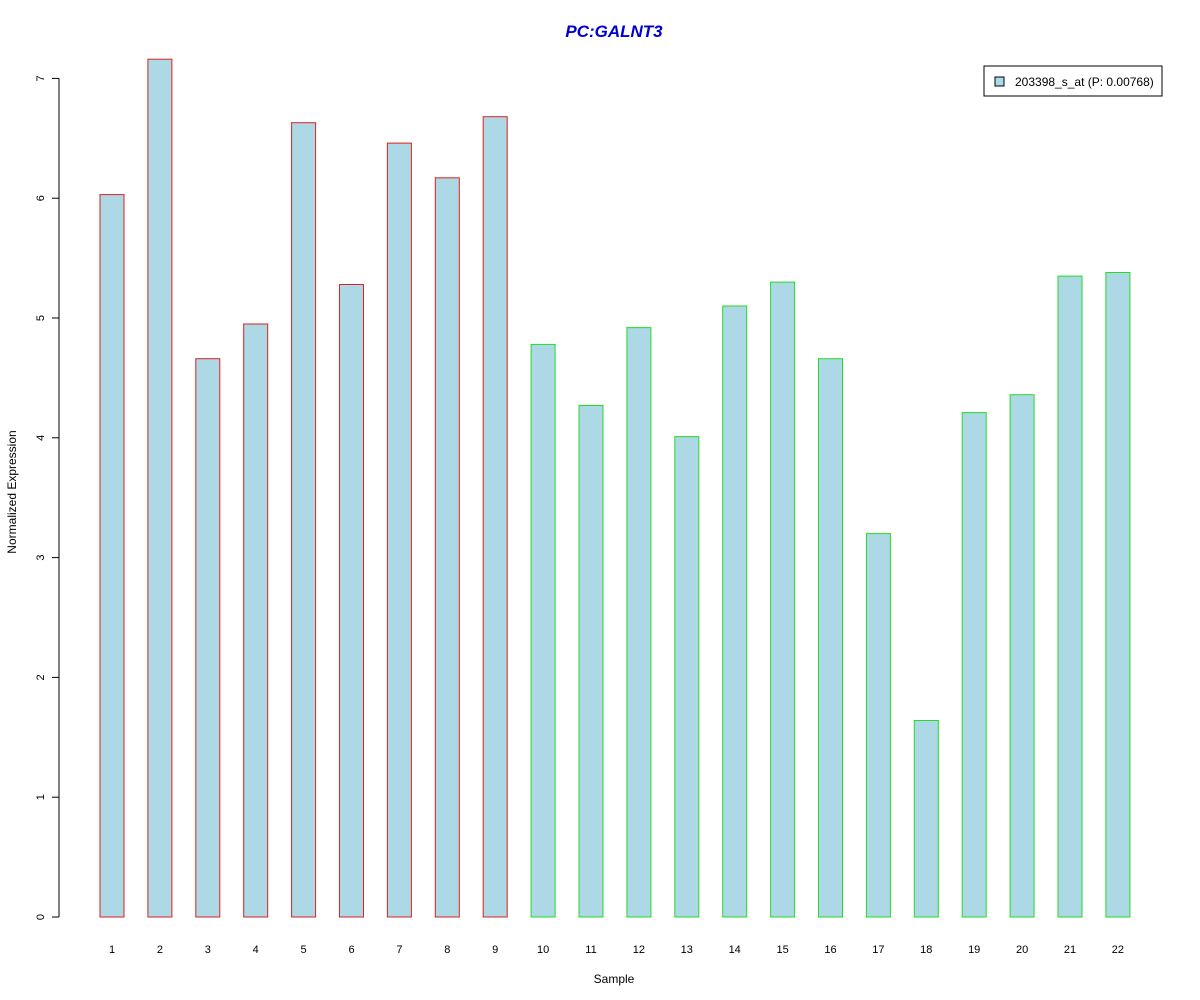  What do you see at coordinates (208, 950) in the screenshot?
I see `x-tick-label: 3` at bounding box center [208, 950].